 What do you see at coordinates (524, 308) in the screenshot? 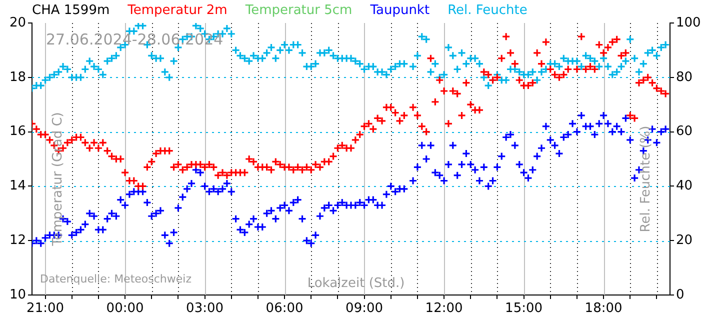
I see `x-tick-label: 15:00` at bounding box center [524, 308].